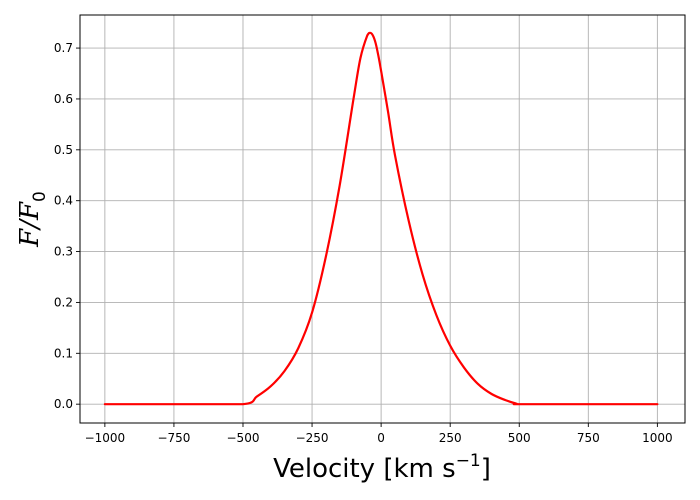  I want to click on x-tick-labels: −1000 −750 −500 −250 0 250 500 750 1000, so click(379, 438).